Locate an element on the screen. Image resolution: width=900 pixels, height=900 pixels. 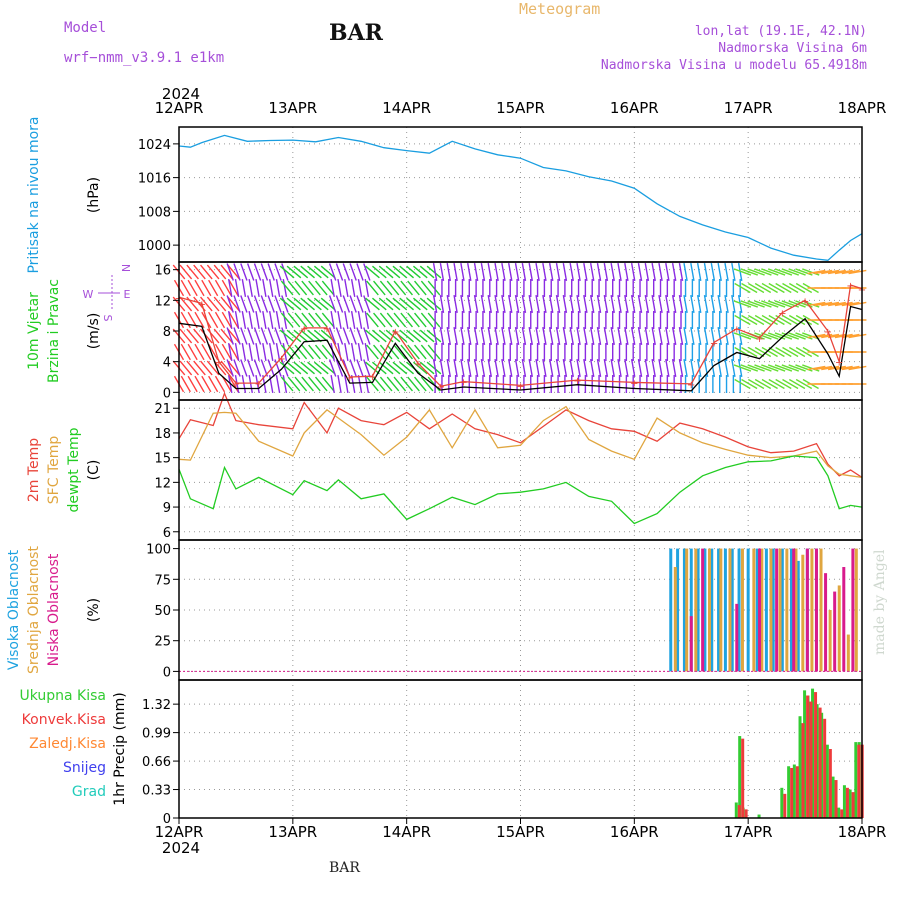
date-tick-bottom: 14APR is located at coordinates (406, 832).